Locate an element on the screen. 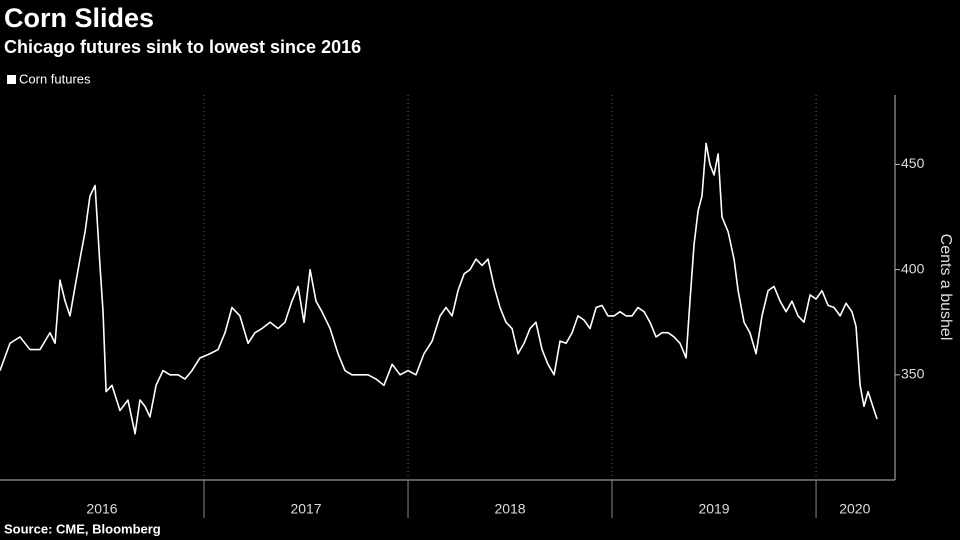 The image size is (960, 540). y-tick-label: 350 is located at coordinates (913, 374).